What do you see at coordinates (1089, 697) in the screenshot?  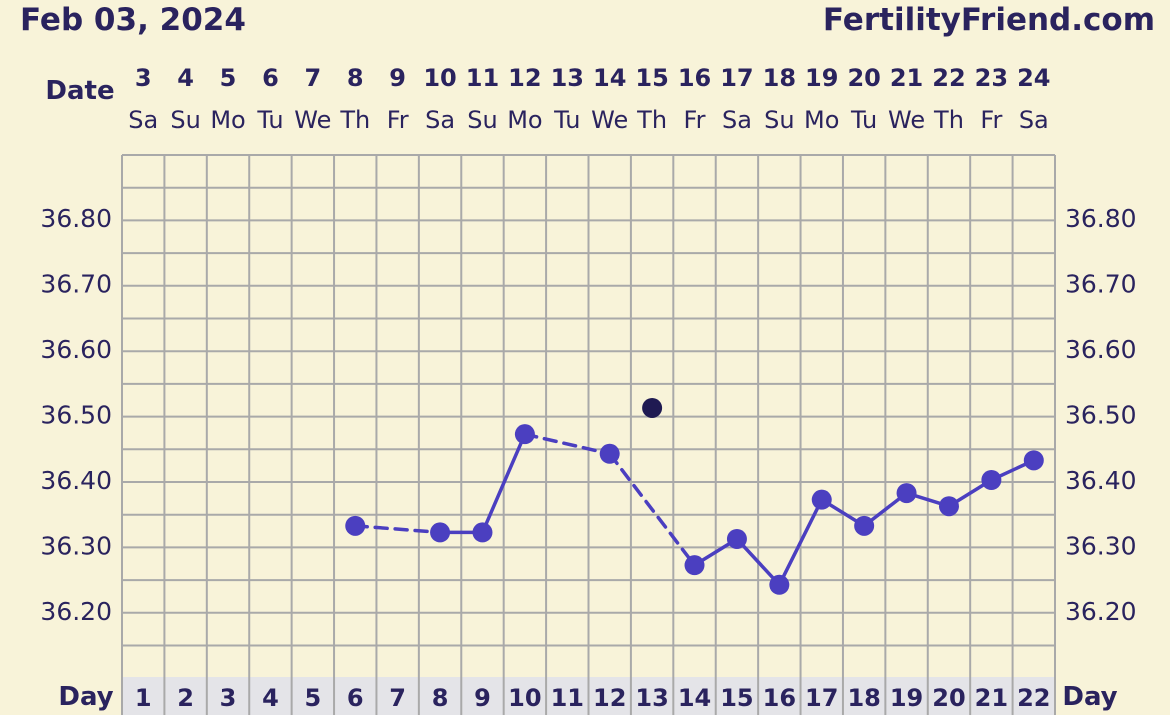 I see `day-row-label-right: Day` at bounding box center [1089, 697].